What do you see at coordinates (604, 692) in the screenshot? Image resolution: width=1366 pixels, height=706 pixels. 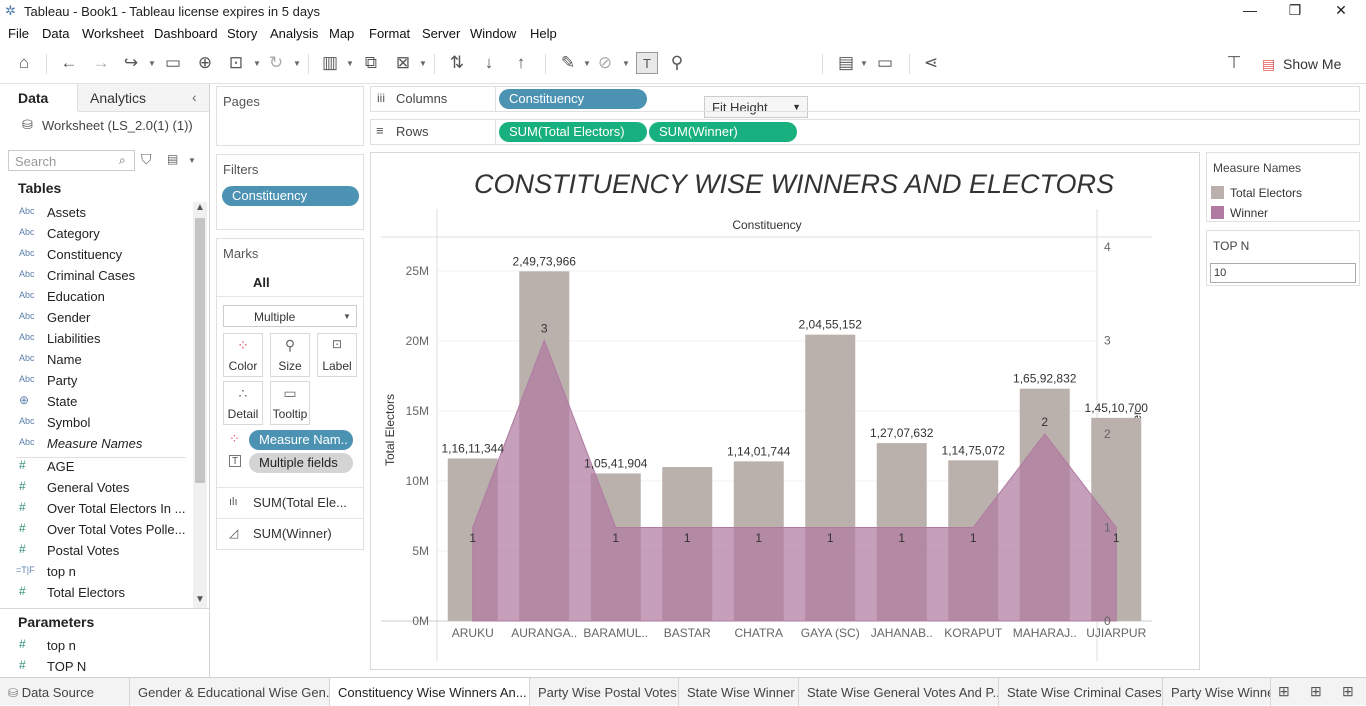 I see `tab-sheet-3: Party Wise Postal Votes` at bounding box center [604, 692].